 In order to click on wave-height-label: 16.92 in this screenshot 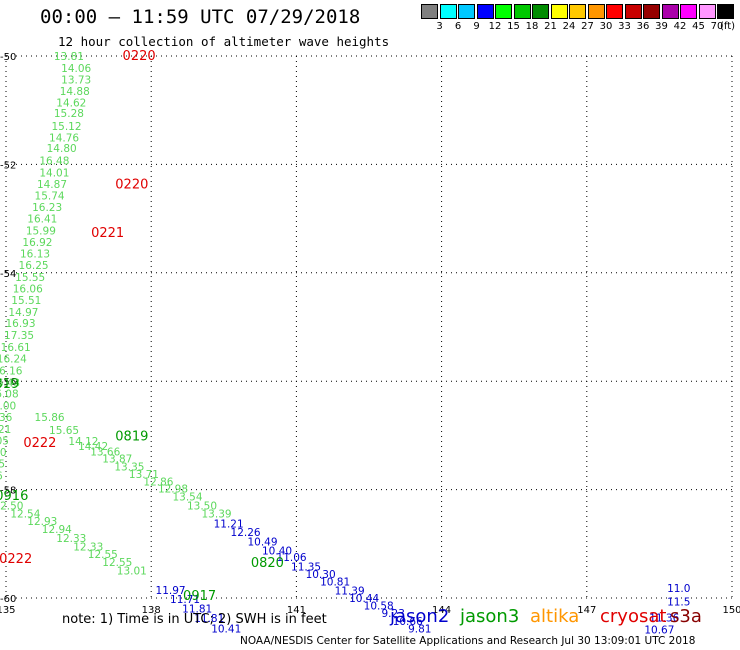, I will do `click(37, 243)`.